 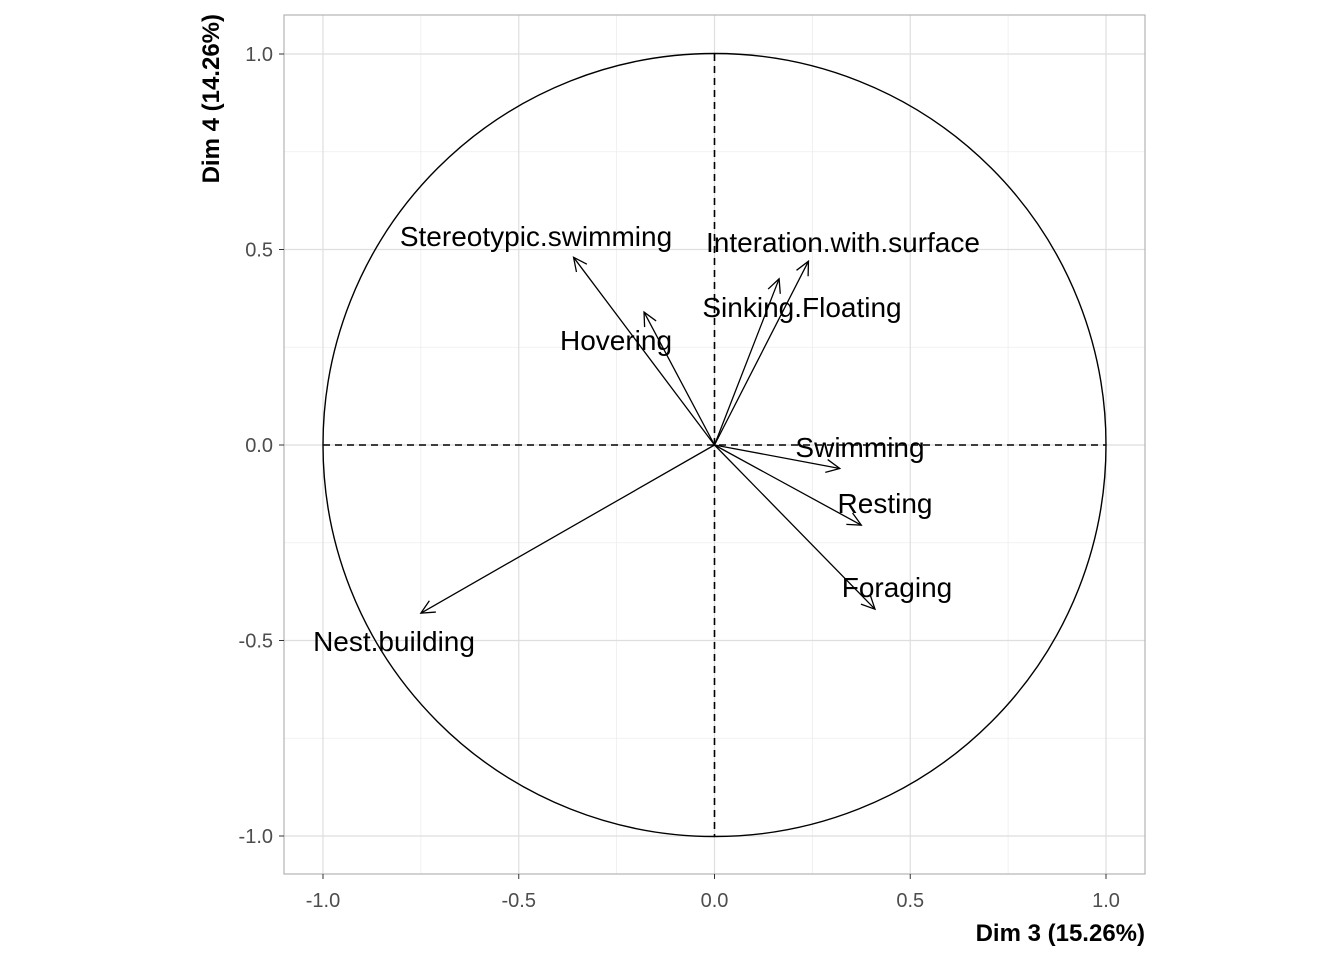 I want to click on arrow-head-stereotypic-swimming, so click(x=580, y=264).